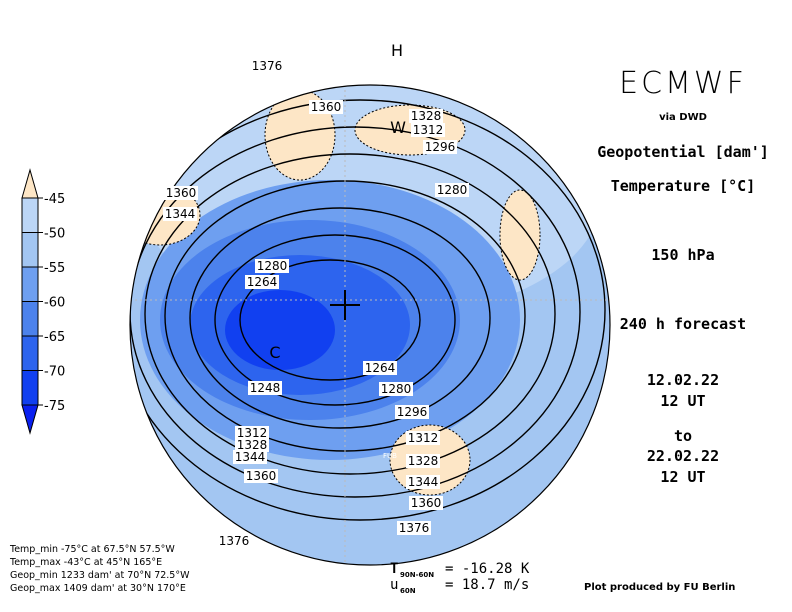  Describe the element at coordinates (54, 406) in the screenshot. I see `colorbar-label: -75` at that location.